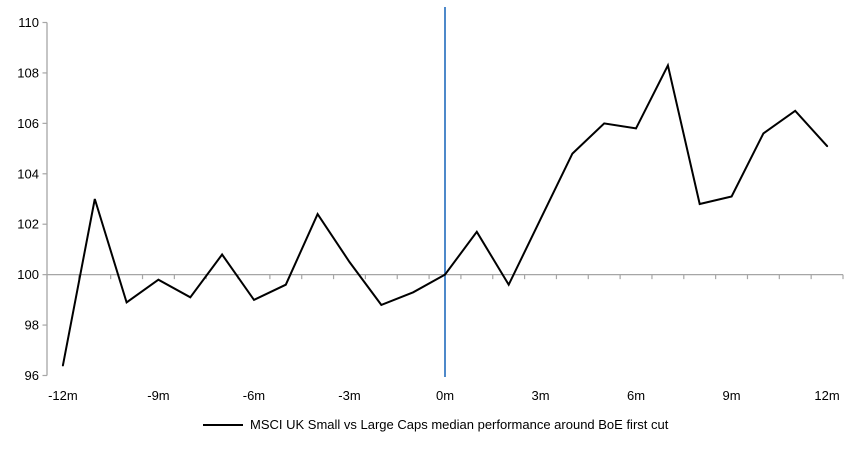 Image resolution: width=852 pixels, height=450 pixels. Describe the element at coordinates (63, 395) in the screenshot. I see `x-tick-label: -12m` at that location.